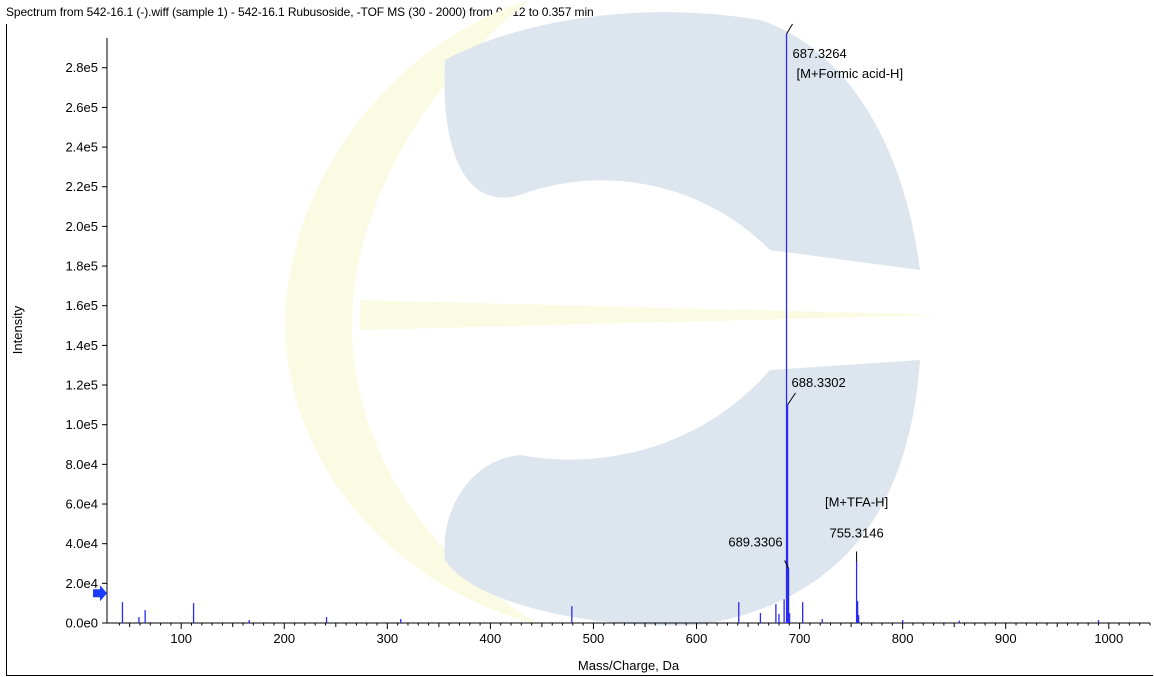 The height and width of the screenshot is (677, 1154). What do you see at coordinates (856, 502) in the screenshot?
I see `peak-sublabel: [M+TFA-H]` at bounding box center [856, 502].